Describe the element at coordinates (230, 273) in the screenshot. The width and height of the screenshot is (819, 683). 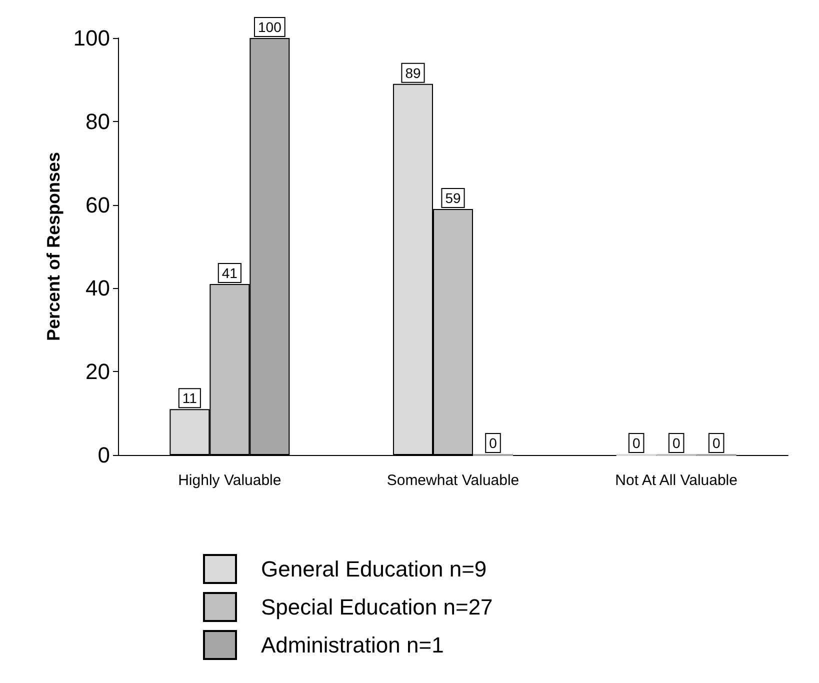
I see `data-label: 41` at that location.